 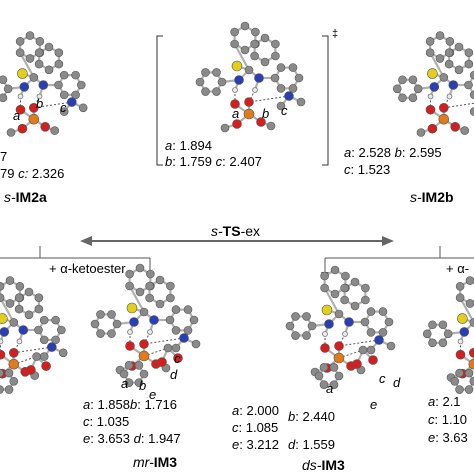 I want to click on bond-label-a-ts: a, so click(x=236, y=113).